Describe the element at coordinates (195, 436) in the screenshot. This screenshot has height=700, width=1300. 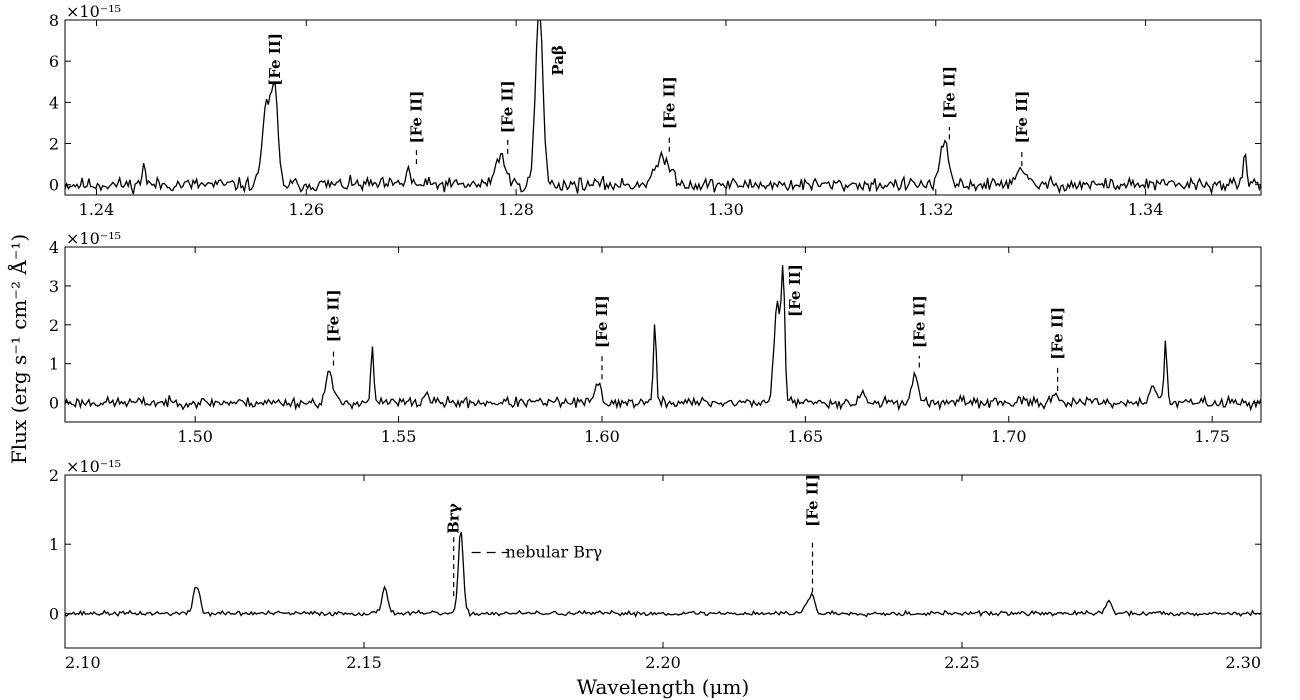
I see `x-tick-label: 1.50` at that location.